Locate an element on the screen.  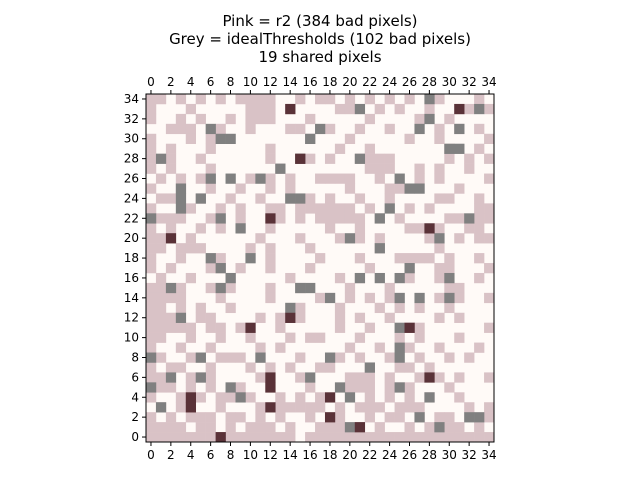
x-tick-label-top: 0 is located at coordinates (151, 82).